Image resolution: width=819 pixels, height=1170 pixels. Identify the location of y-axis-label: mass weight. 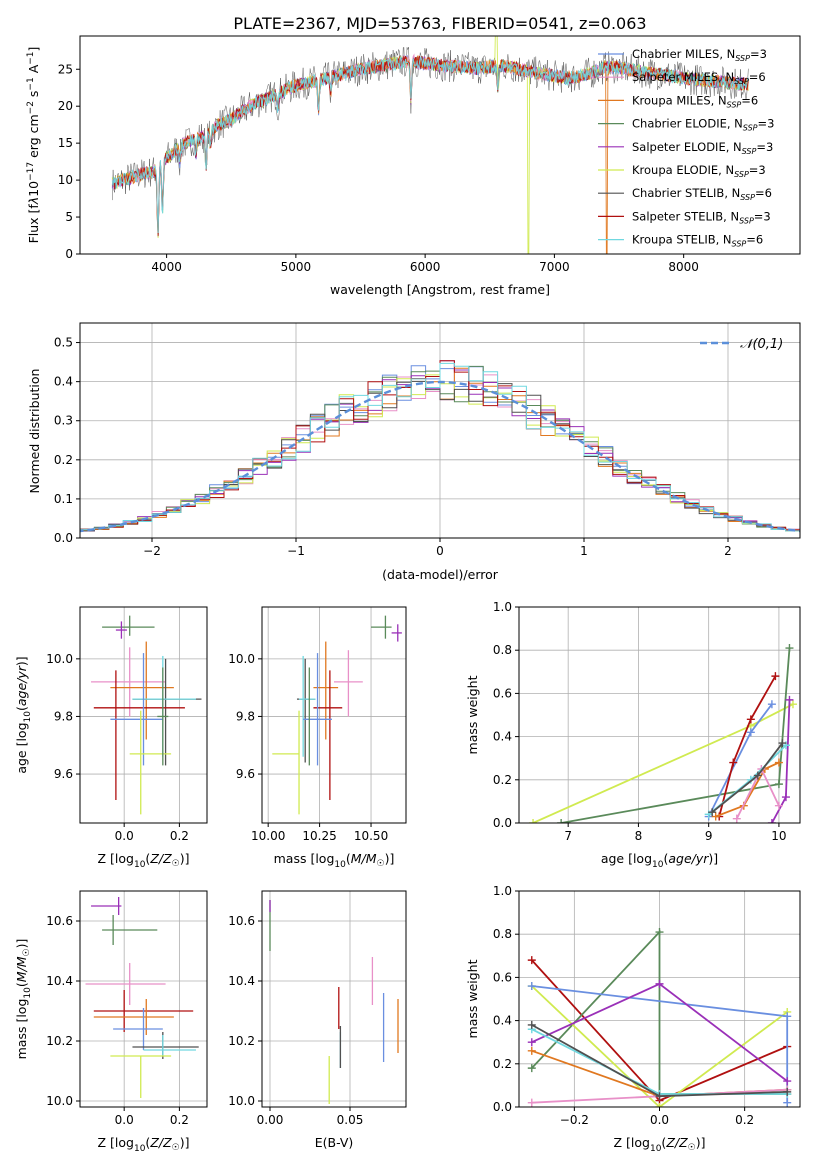
(472, 714).